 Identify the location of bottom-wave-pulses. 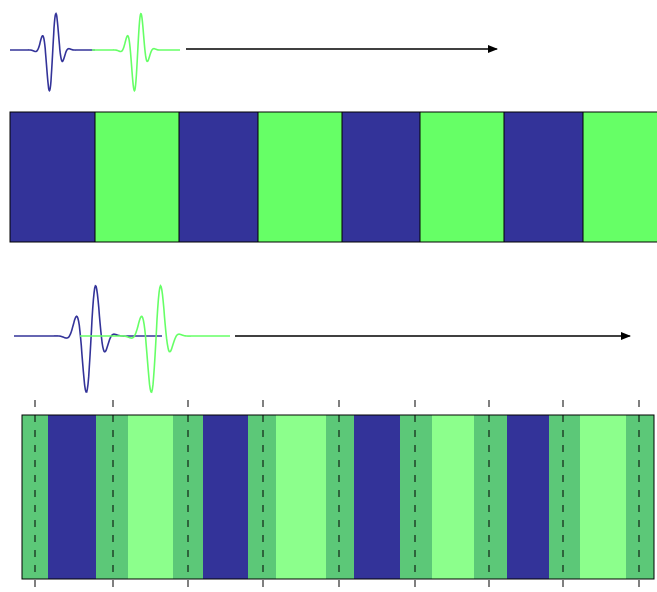
(122, 339).